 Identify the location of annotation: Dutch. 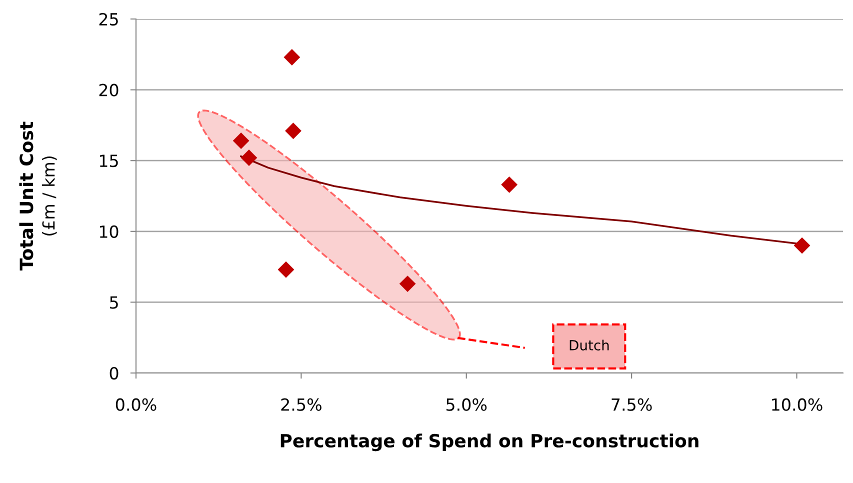
(589, 345).